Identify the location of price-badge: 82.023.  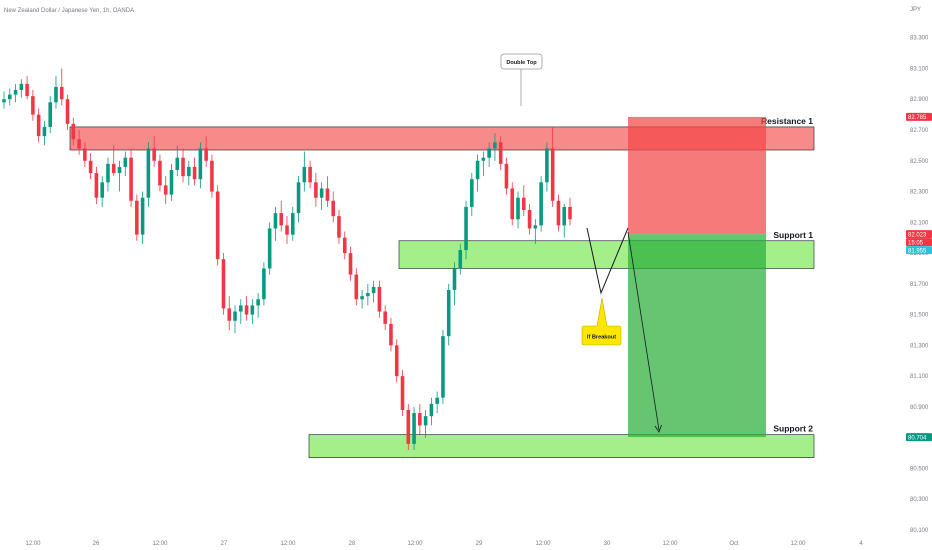
(919, 234).